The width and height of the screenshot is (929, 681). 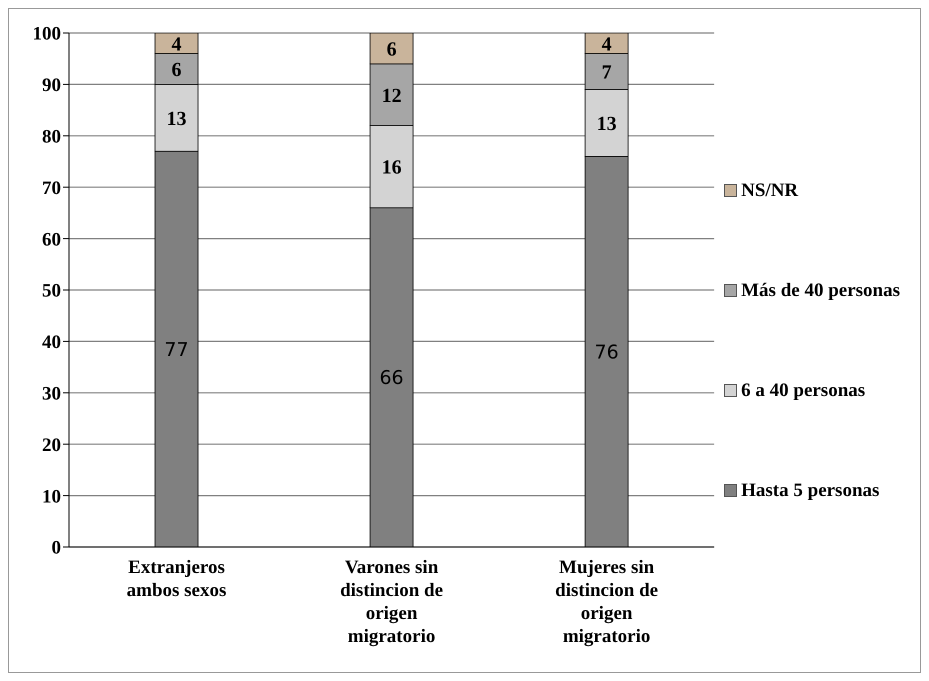 I want to click on data-label: 66, so click(x=391, y=378).